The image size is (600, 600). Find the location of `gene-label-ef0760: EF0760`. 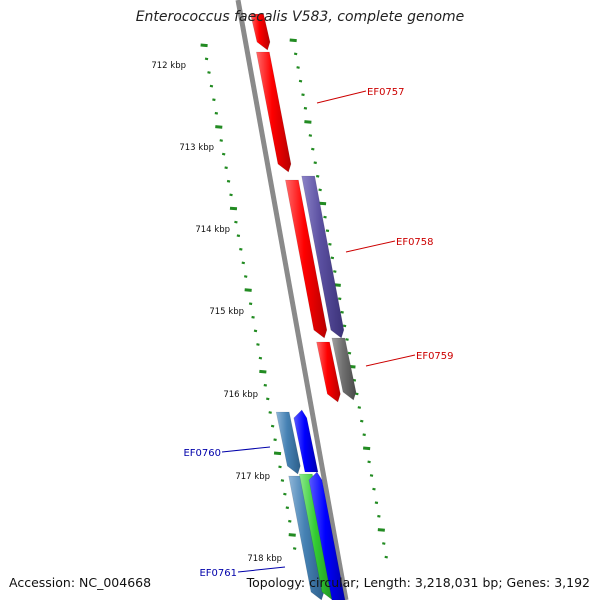

gene-label-ef0760: EF0760 is located at coordinates (202, 453).